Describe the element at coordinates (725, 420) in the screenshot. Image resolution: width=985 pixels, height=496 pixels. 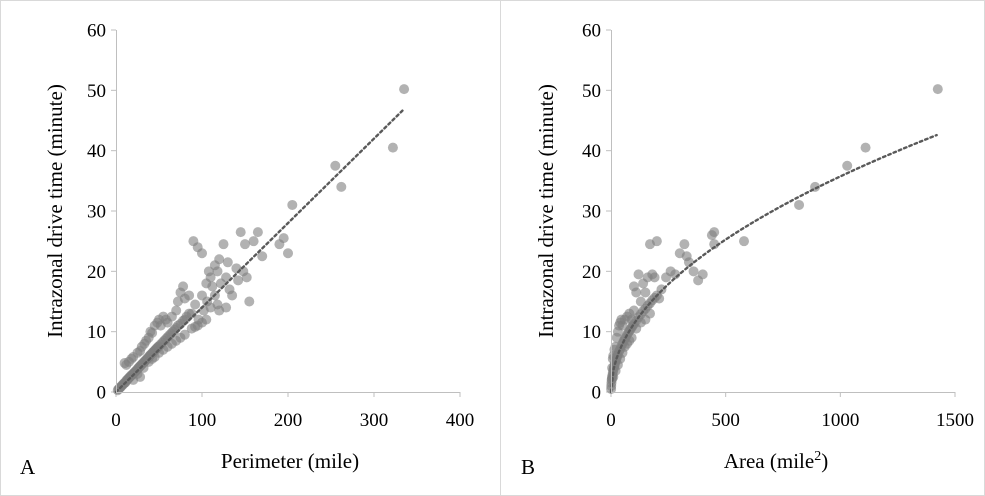
I see `x-tick-label-b-1: 500` at that location.